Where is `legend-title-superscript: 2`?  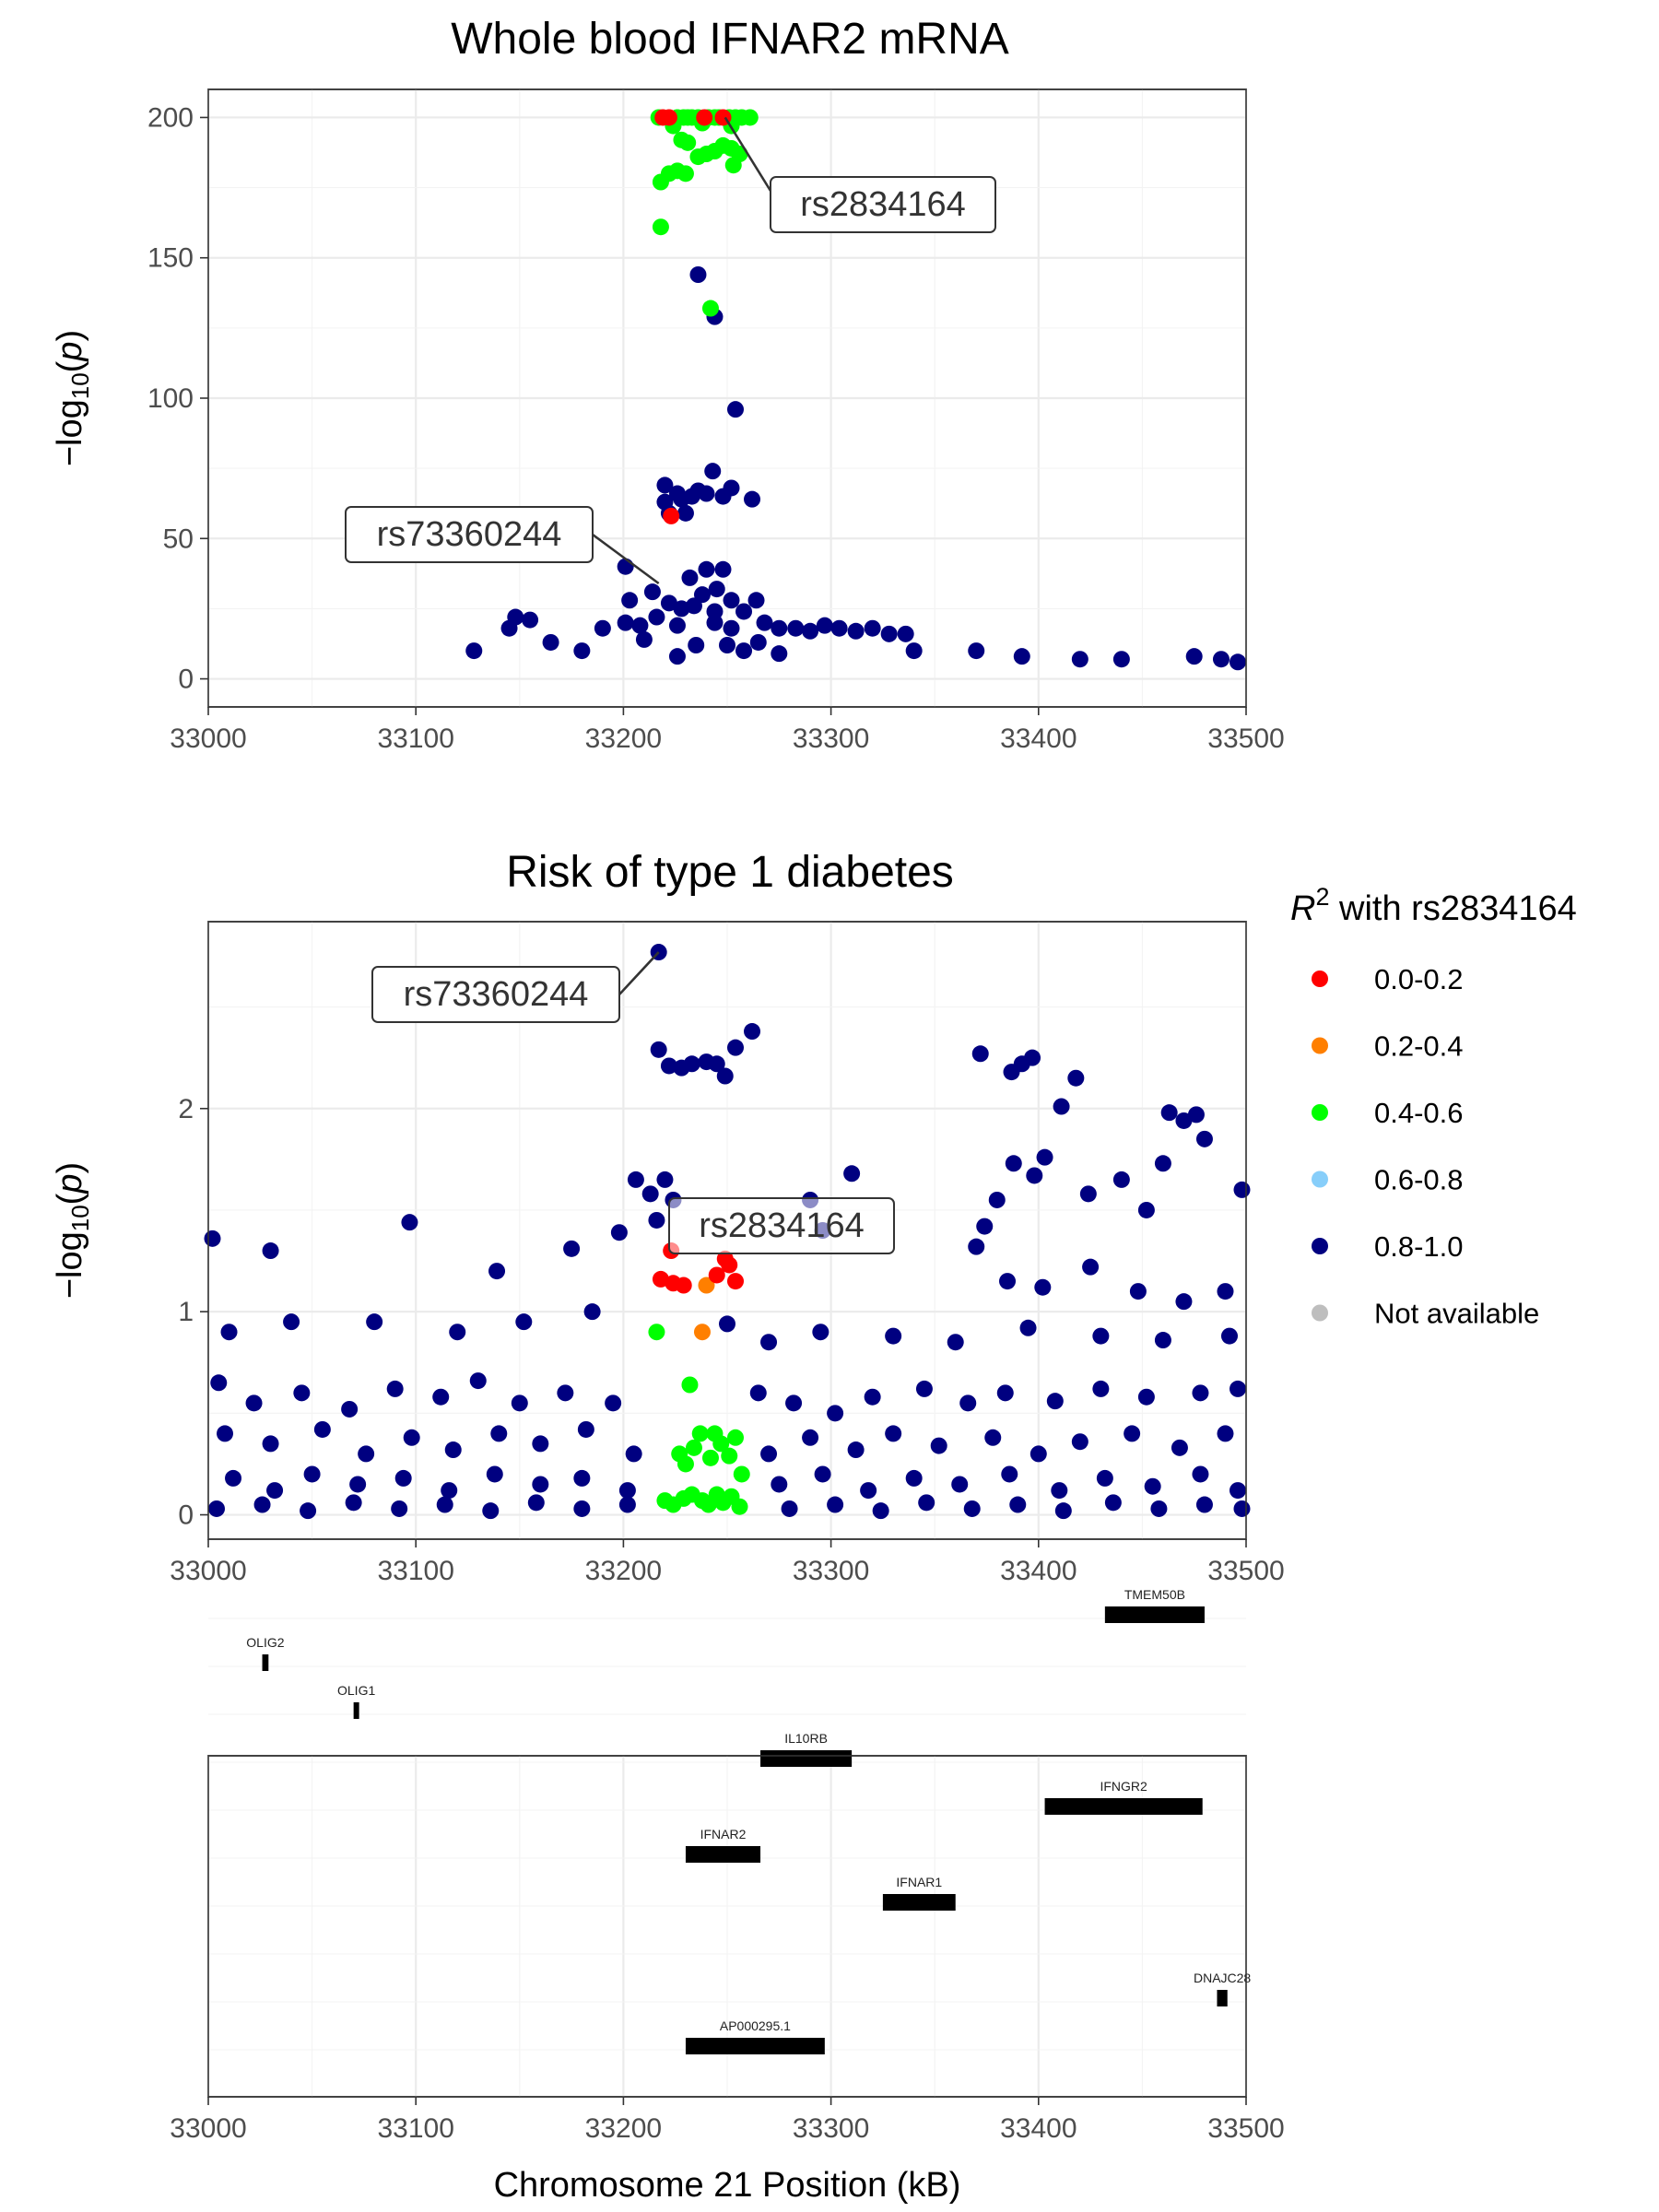 legend-title-superscript: 2 is located at coordinates (1322, 897).